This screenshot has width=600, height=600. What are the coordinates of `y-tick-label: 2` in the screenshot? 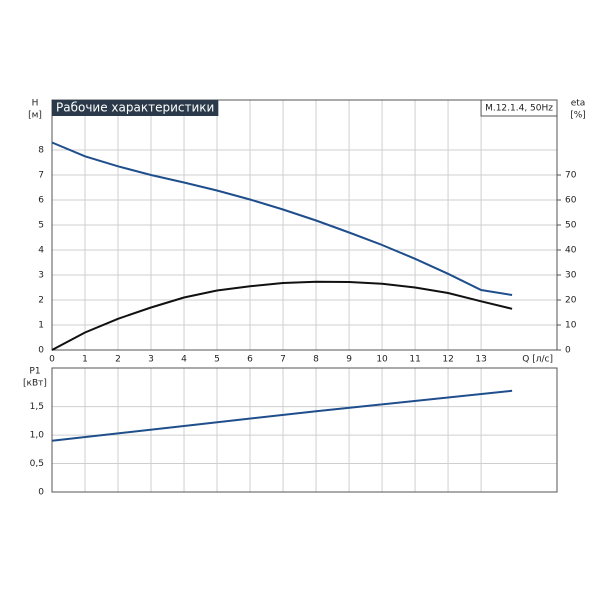 It's located at (41, 301).